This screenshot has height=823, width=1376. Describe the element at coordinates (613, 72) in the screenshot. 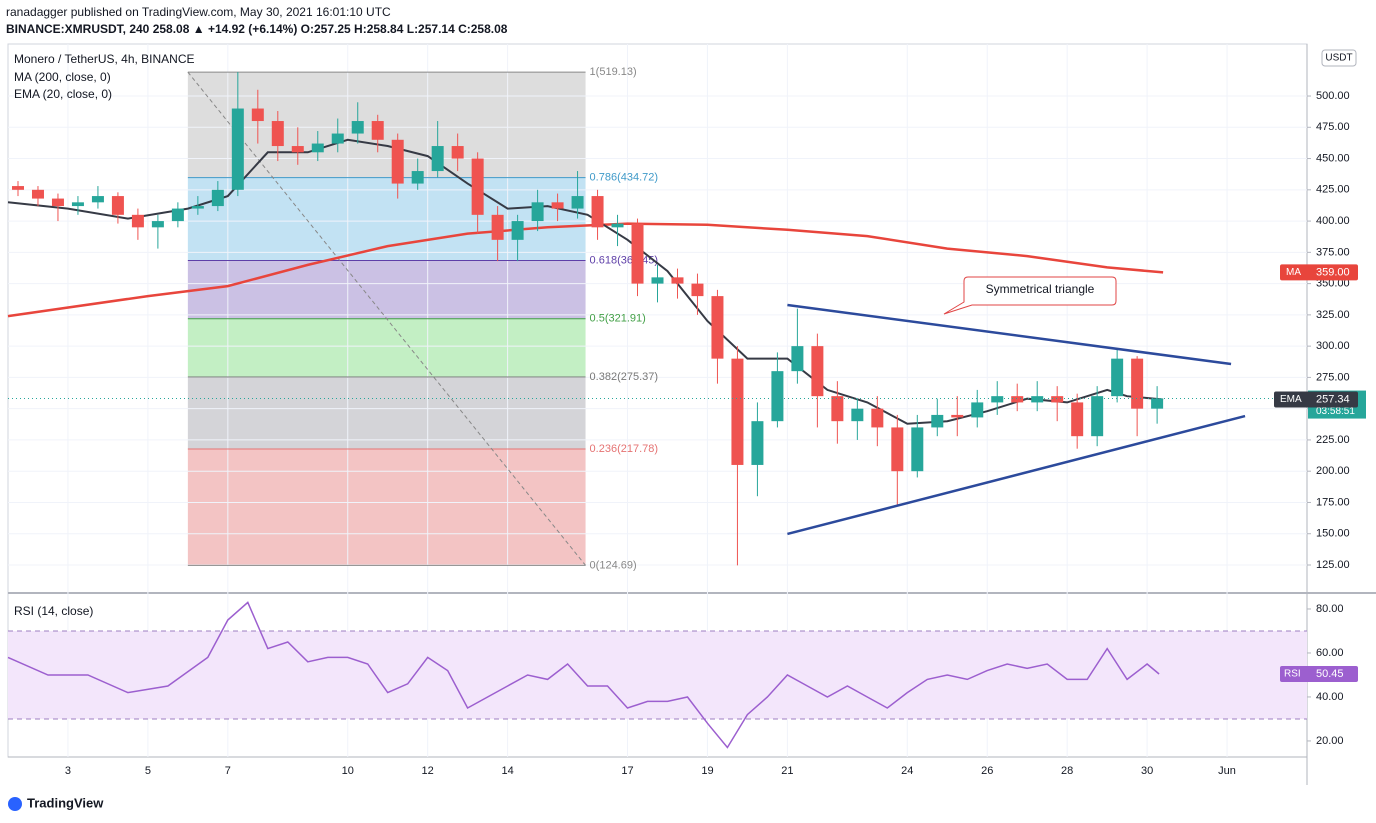

I see `fib-label: 1(519.13)` at that location.